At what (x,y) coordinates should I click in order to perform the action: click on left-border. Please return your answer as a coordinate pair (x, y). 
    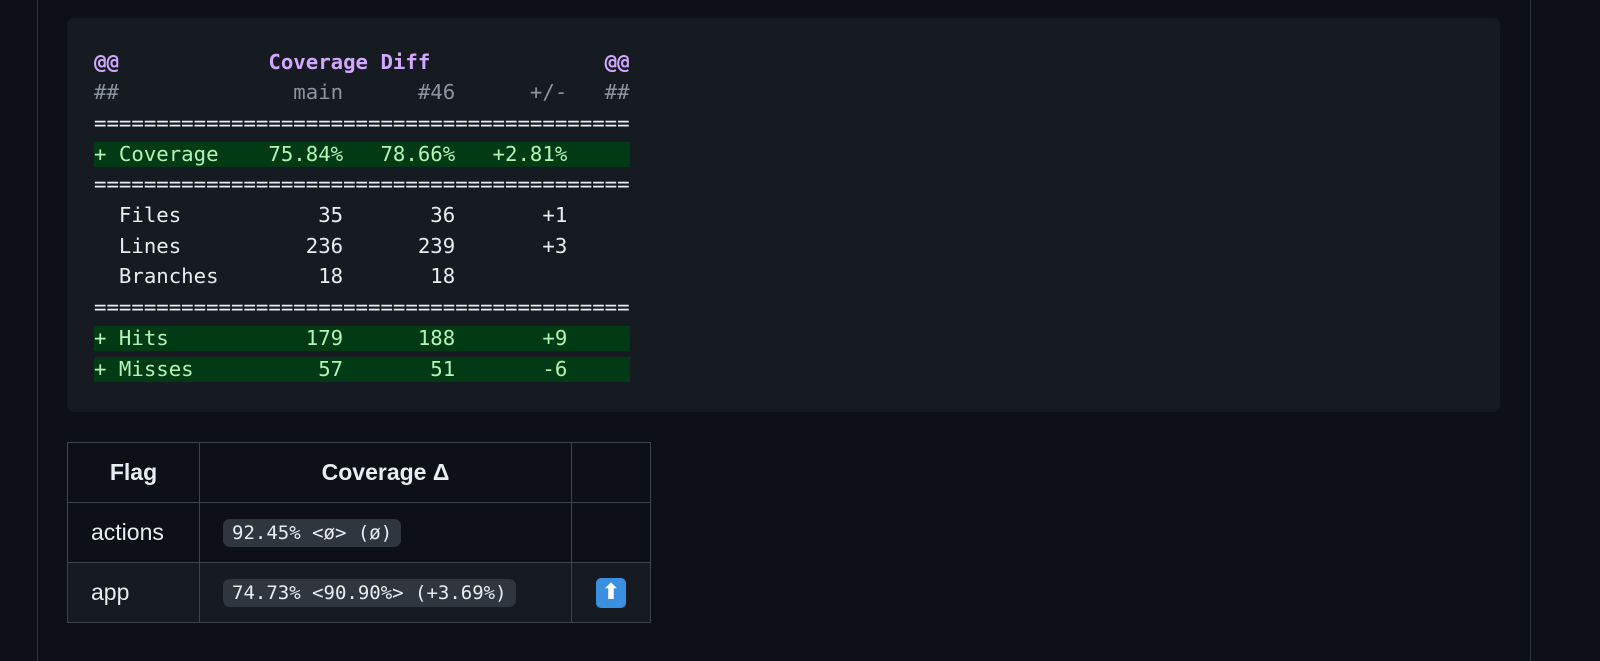
    Looking at the image, I should click on (37, 330).